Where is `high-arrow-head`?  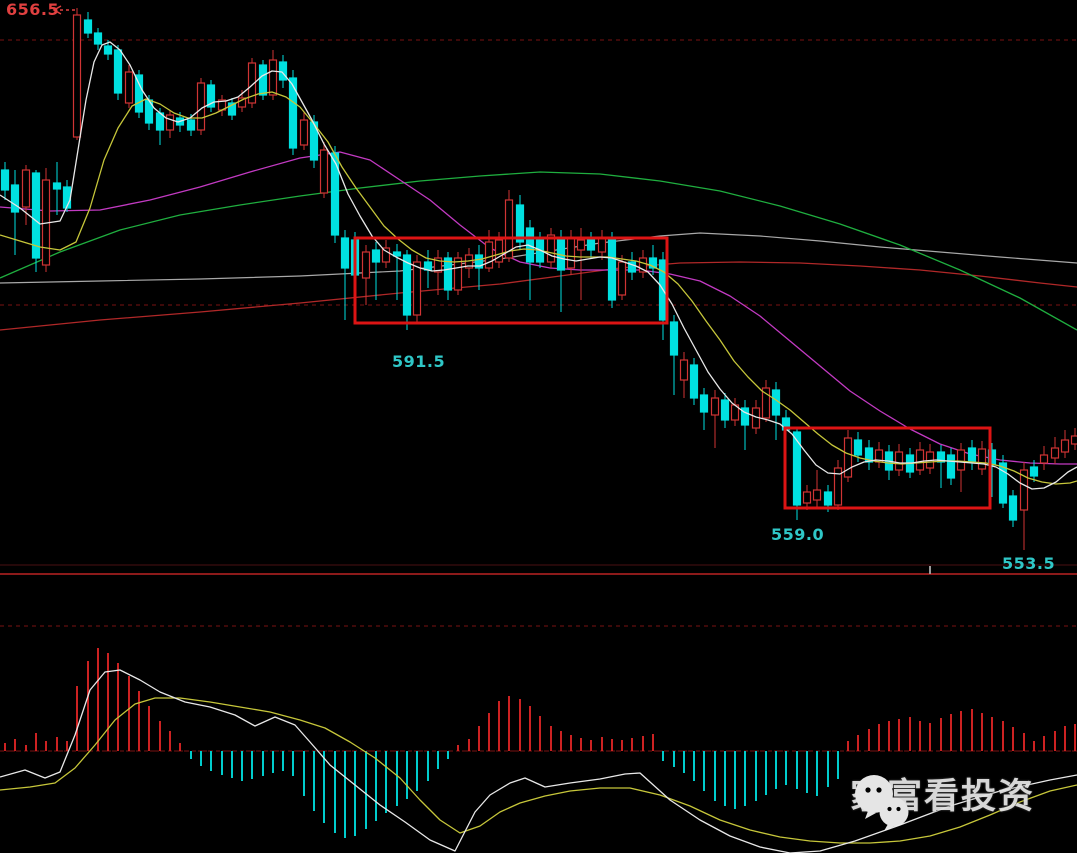 high-arrow-head is located at coordinates (57, 10).